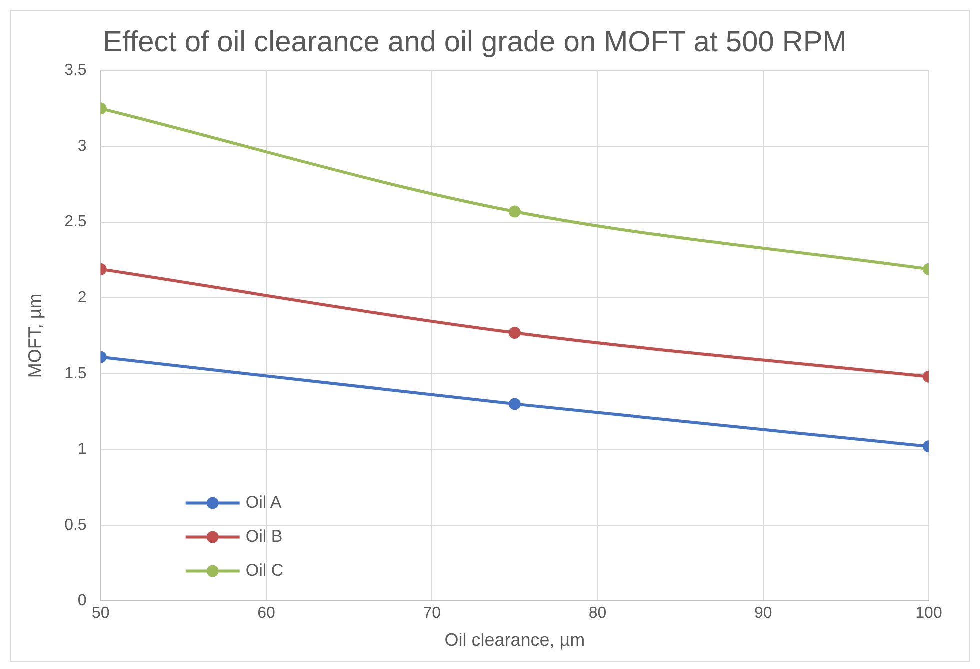 This screenshot has height=669, width=980. Describe the element at coordinates (432, 613) in the screenshot. I see `x-tick-label: 70` at that location.